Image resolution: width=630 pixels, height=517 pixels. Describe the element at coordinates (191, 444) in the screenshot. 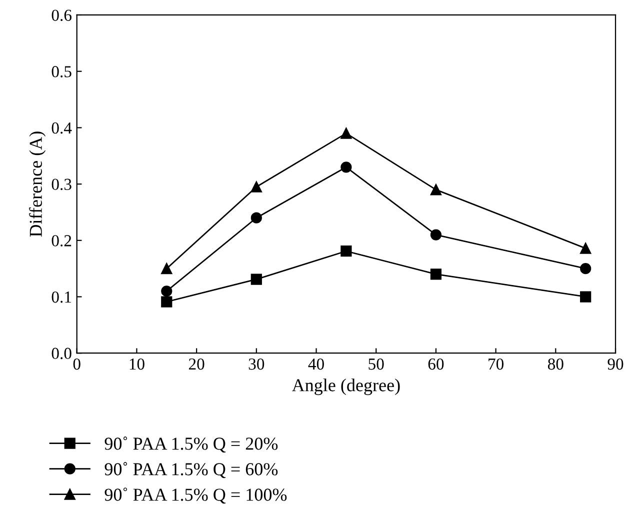

I see `legend-label: 90˚ PAA 1.5% Q = 20%` at that location.